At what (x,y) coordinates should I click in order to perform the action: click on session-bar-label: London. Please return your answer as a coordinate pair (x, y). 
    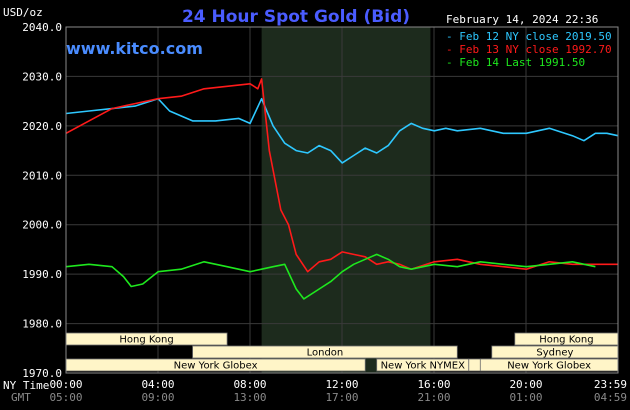
    Looking at the image, I should click on (325, 353).